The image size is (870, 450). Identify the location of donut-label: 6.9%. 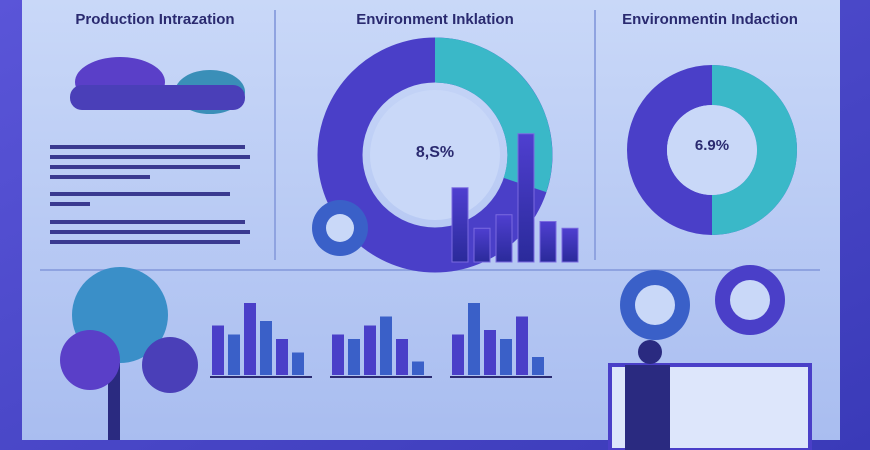
(712, 145).